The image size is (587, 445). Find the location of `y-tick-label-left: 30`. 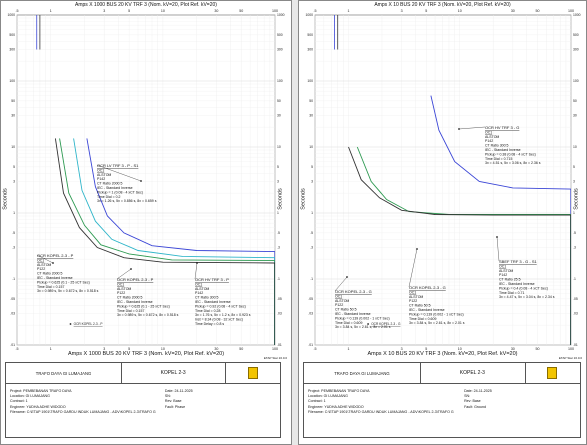

y-tick-label-left: 30 is located at coordinates (13, 116).